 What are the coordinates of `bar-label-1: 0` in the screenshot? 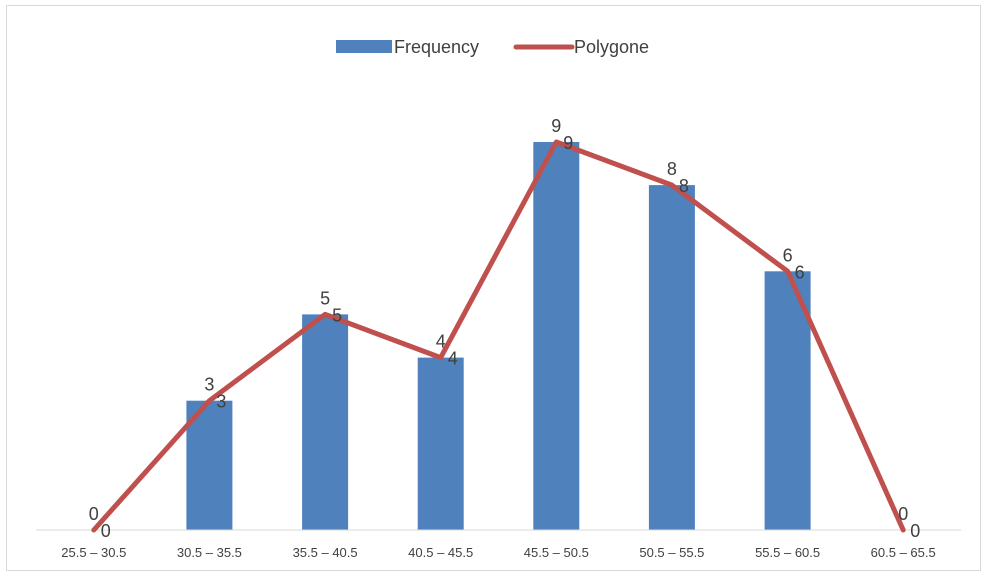 It's located at (94, 514).